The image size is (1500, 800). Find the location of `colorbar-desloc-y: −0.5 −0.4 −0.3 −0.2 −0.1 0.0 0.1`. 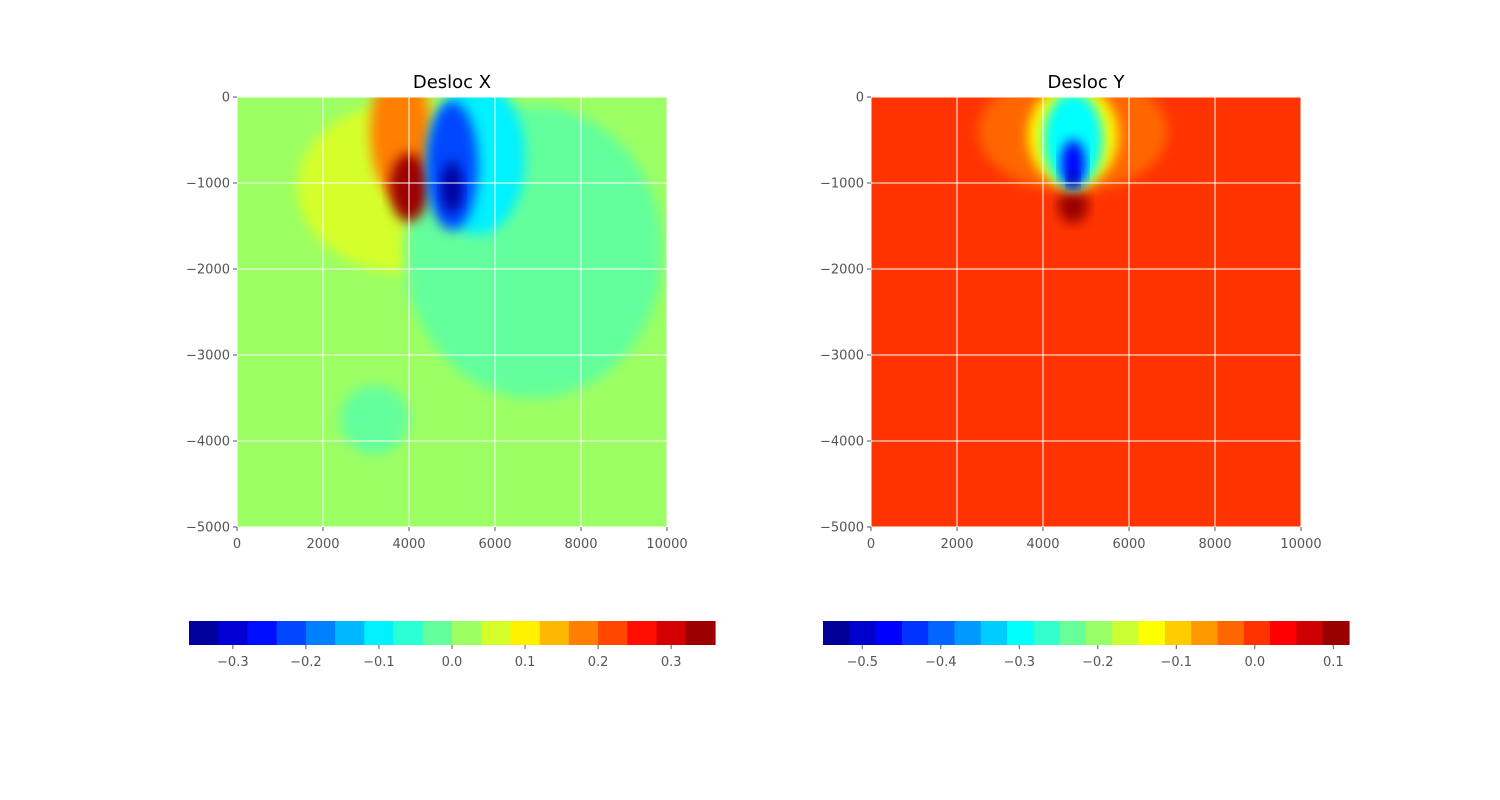

colorbar-desloc-y: −0.5 −0.4 −0.3 −0.2 −0.1 0.0 0.1 is located at coordinates (1086, 645).